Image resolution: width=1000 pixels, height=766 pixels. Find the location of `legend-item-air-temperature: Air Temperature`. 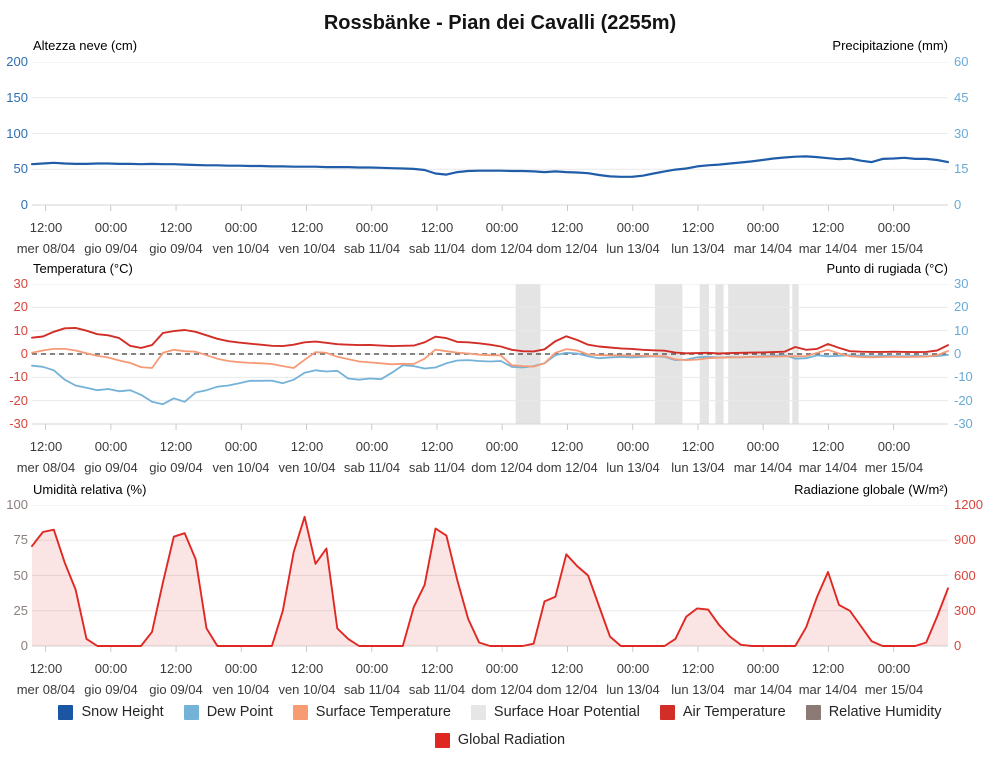

legend-item-air-temperature: Air Temperature is located at coordinates (722, 712).